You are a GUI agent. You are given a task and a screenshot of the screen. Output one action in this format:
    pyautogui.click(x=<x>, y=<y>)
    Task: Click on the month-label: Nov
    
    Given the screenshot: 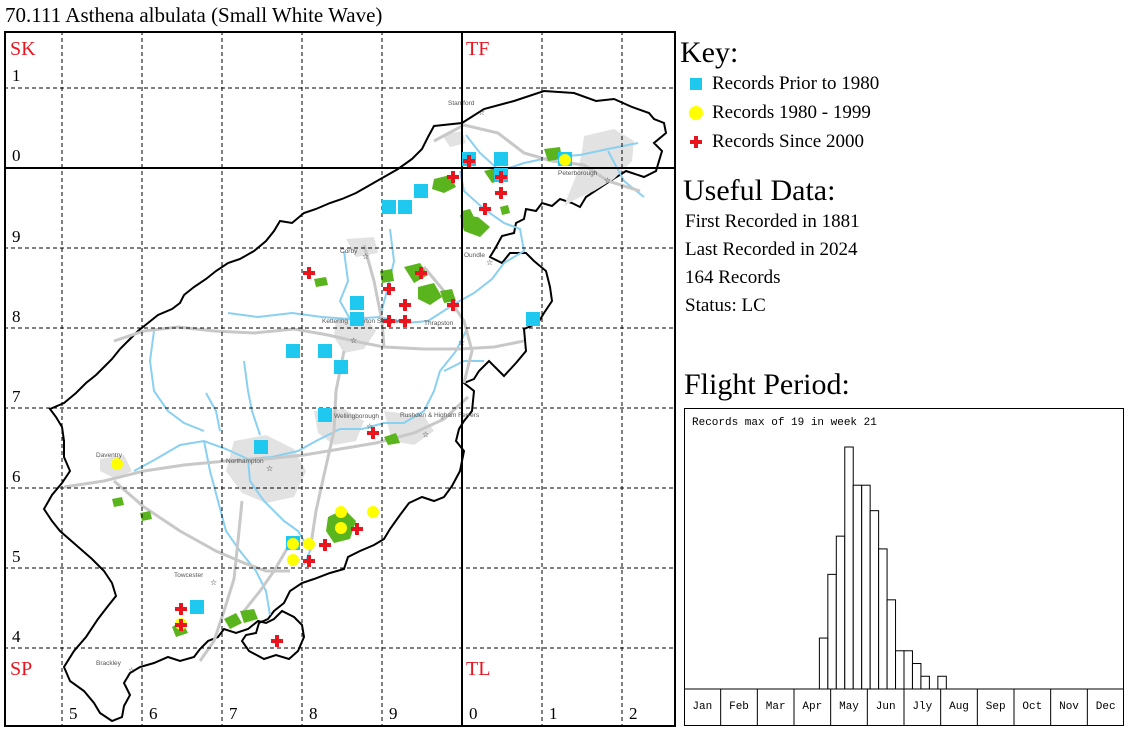 What is the action you would take?
    pyautogui.click(x=1069, y=707)
    